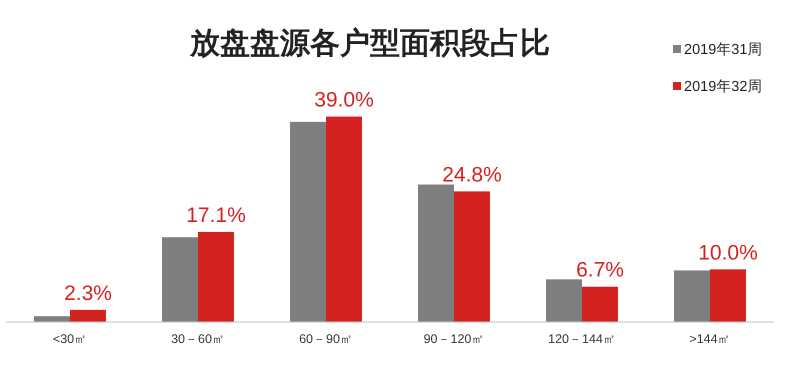 This screenshot has width=798, height=382. What do you see at coordinates (198, 339) in the screenshot?
I see `x-tick-label: 30－60㎡` at bounding box center [198, 339].